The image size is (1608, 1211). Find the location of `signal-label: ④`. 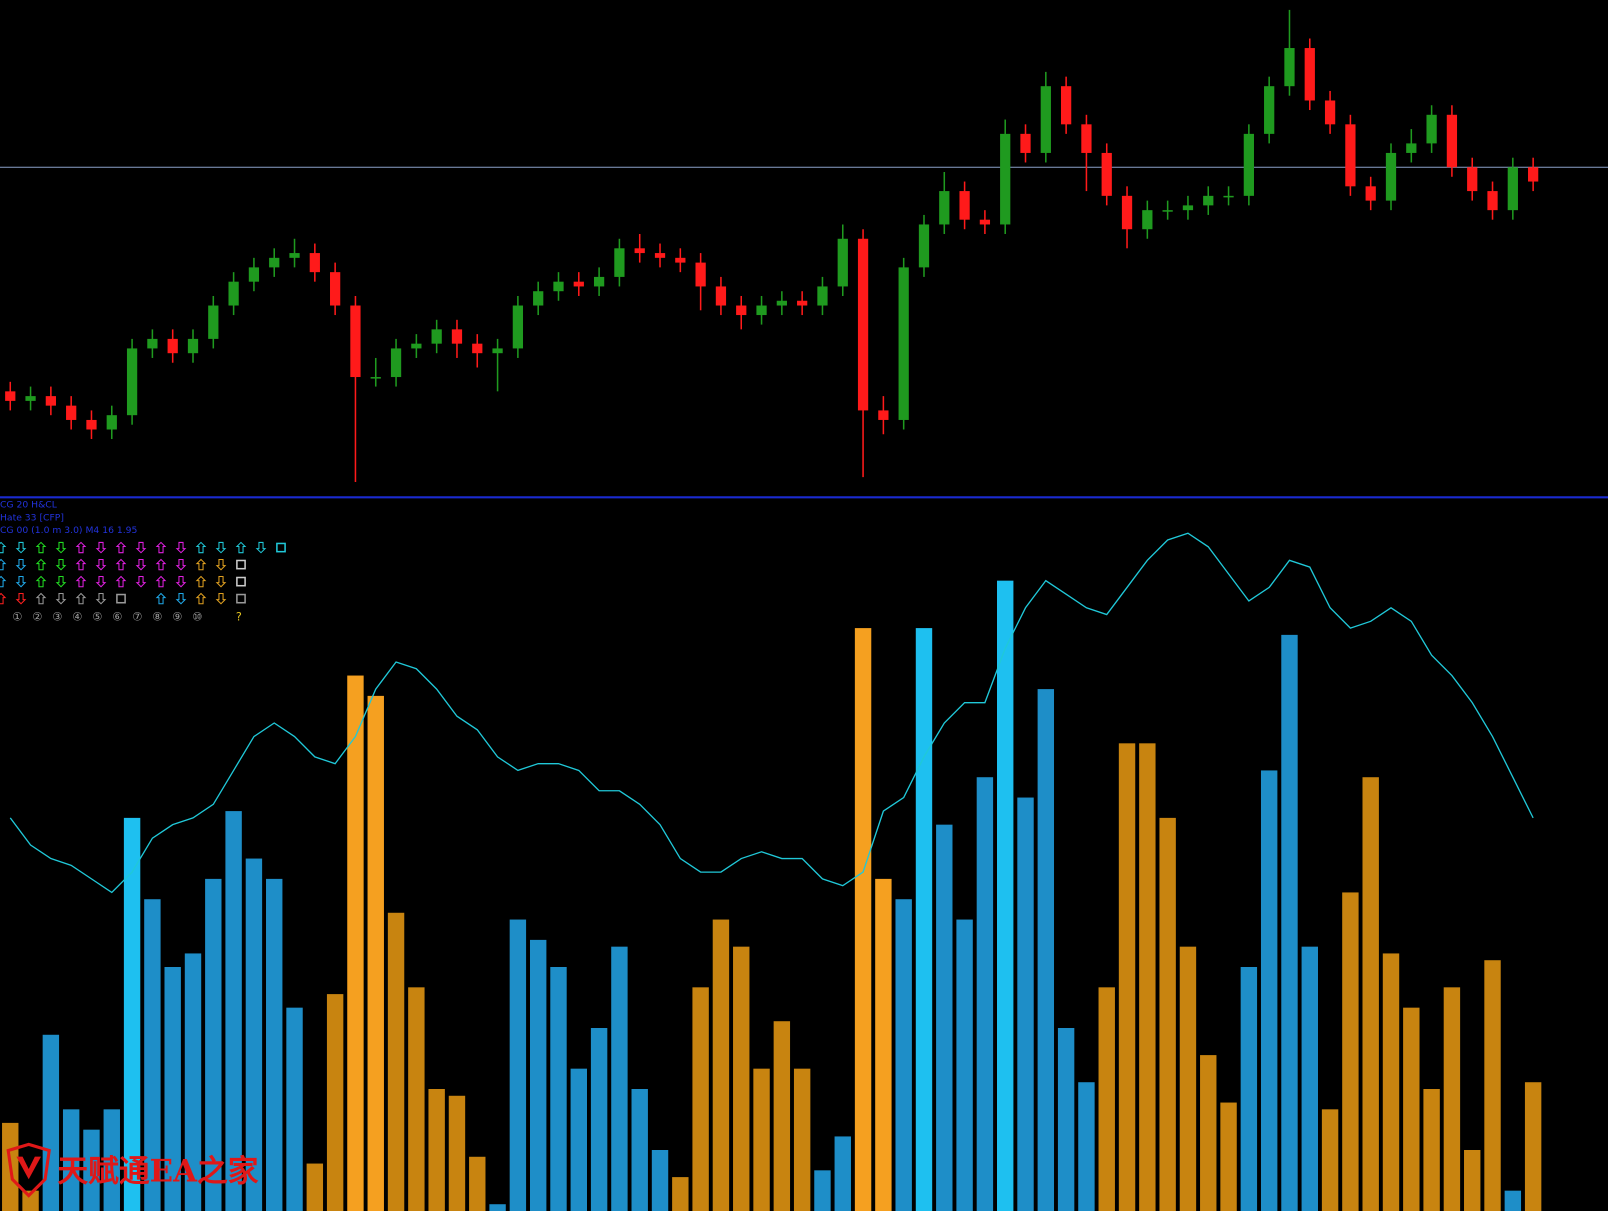

signal-label: ④ is located at coordinates (77, 616).